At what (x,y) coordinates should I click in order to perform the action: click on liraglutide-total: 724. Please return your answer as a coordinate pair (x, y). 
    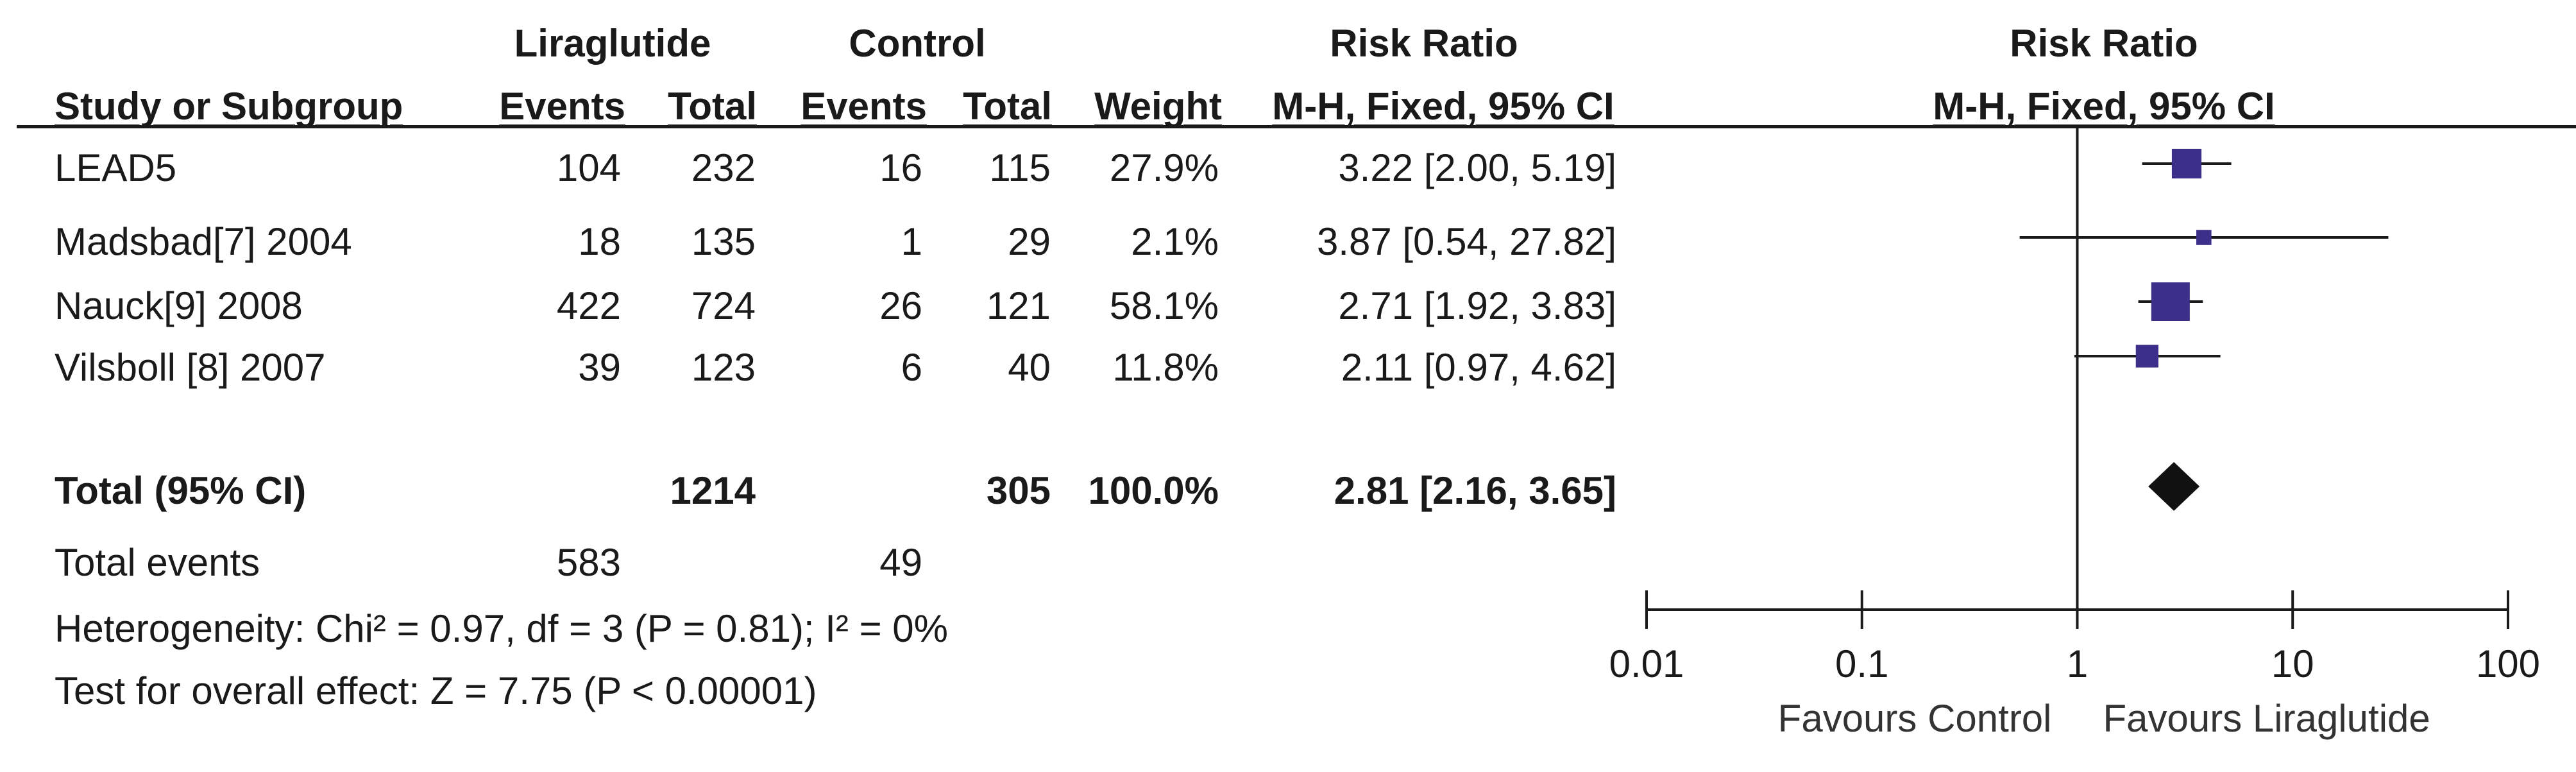
    Looking at the image, I should click on (723, 305).